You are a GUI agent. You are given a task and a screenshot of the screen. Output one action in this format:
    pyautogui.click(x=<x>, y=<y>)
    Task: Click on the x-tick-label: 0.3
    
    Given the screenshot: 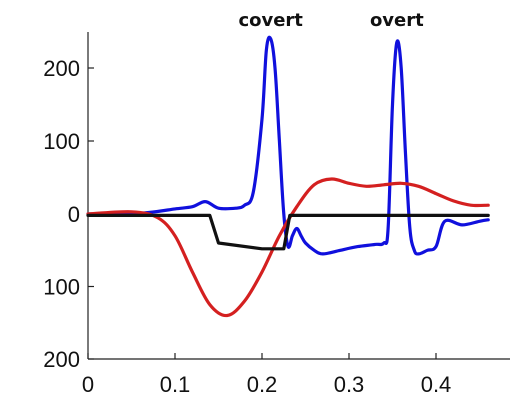 What is the action you would take?
    pyautogui.click(x=349, y=384)
    